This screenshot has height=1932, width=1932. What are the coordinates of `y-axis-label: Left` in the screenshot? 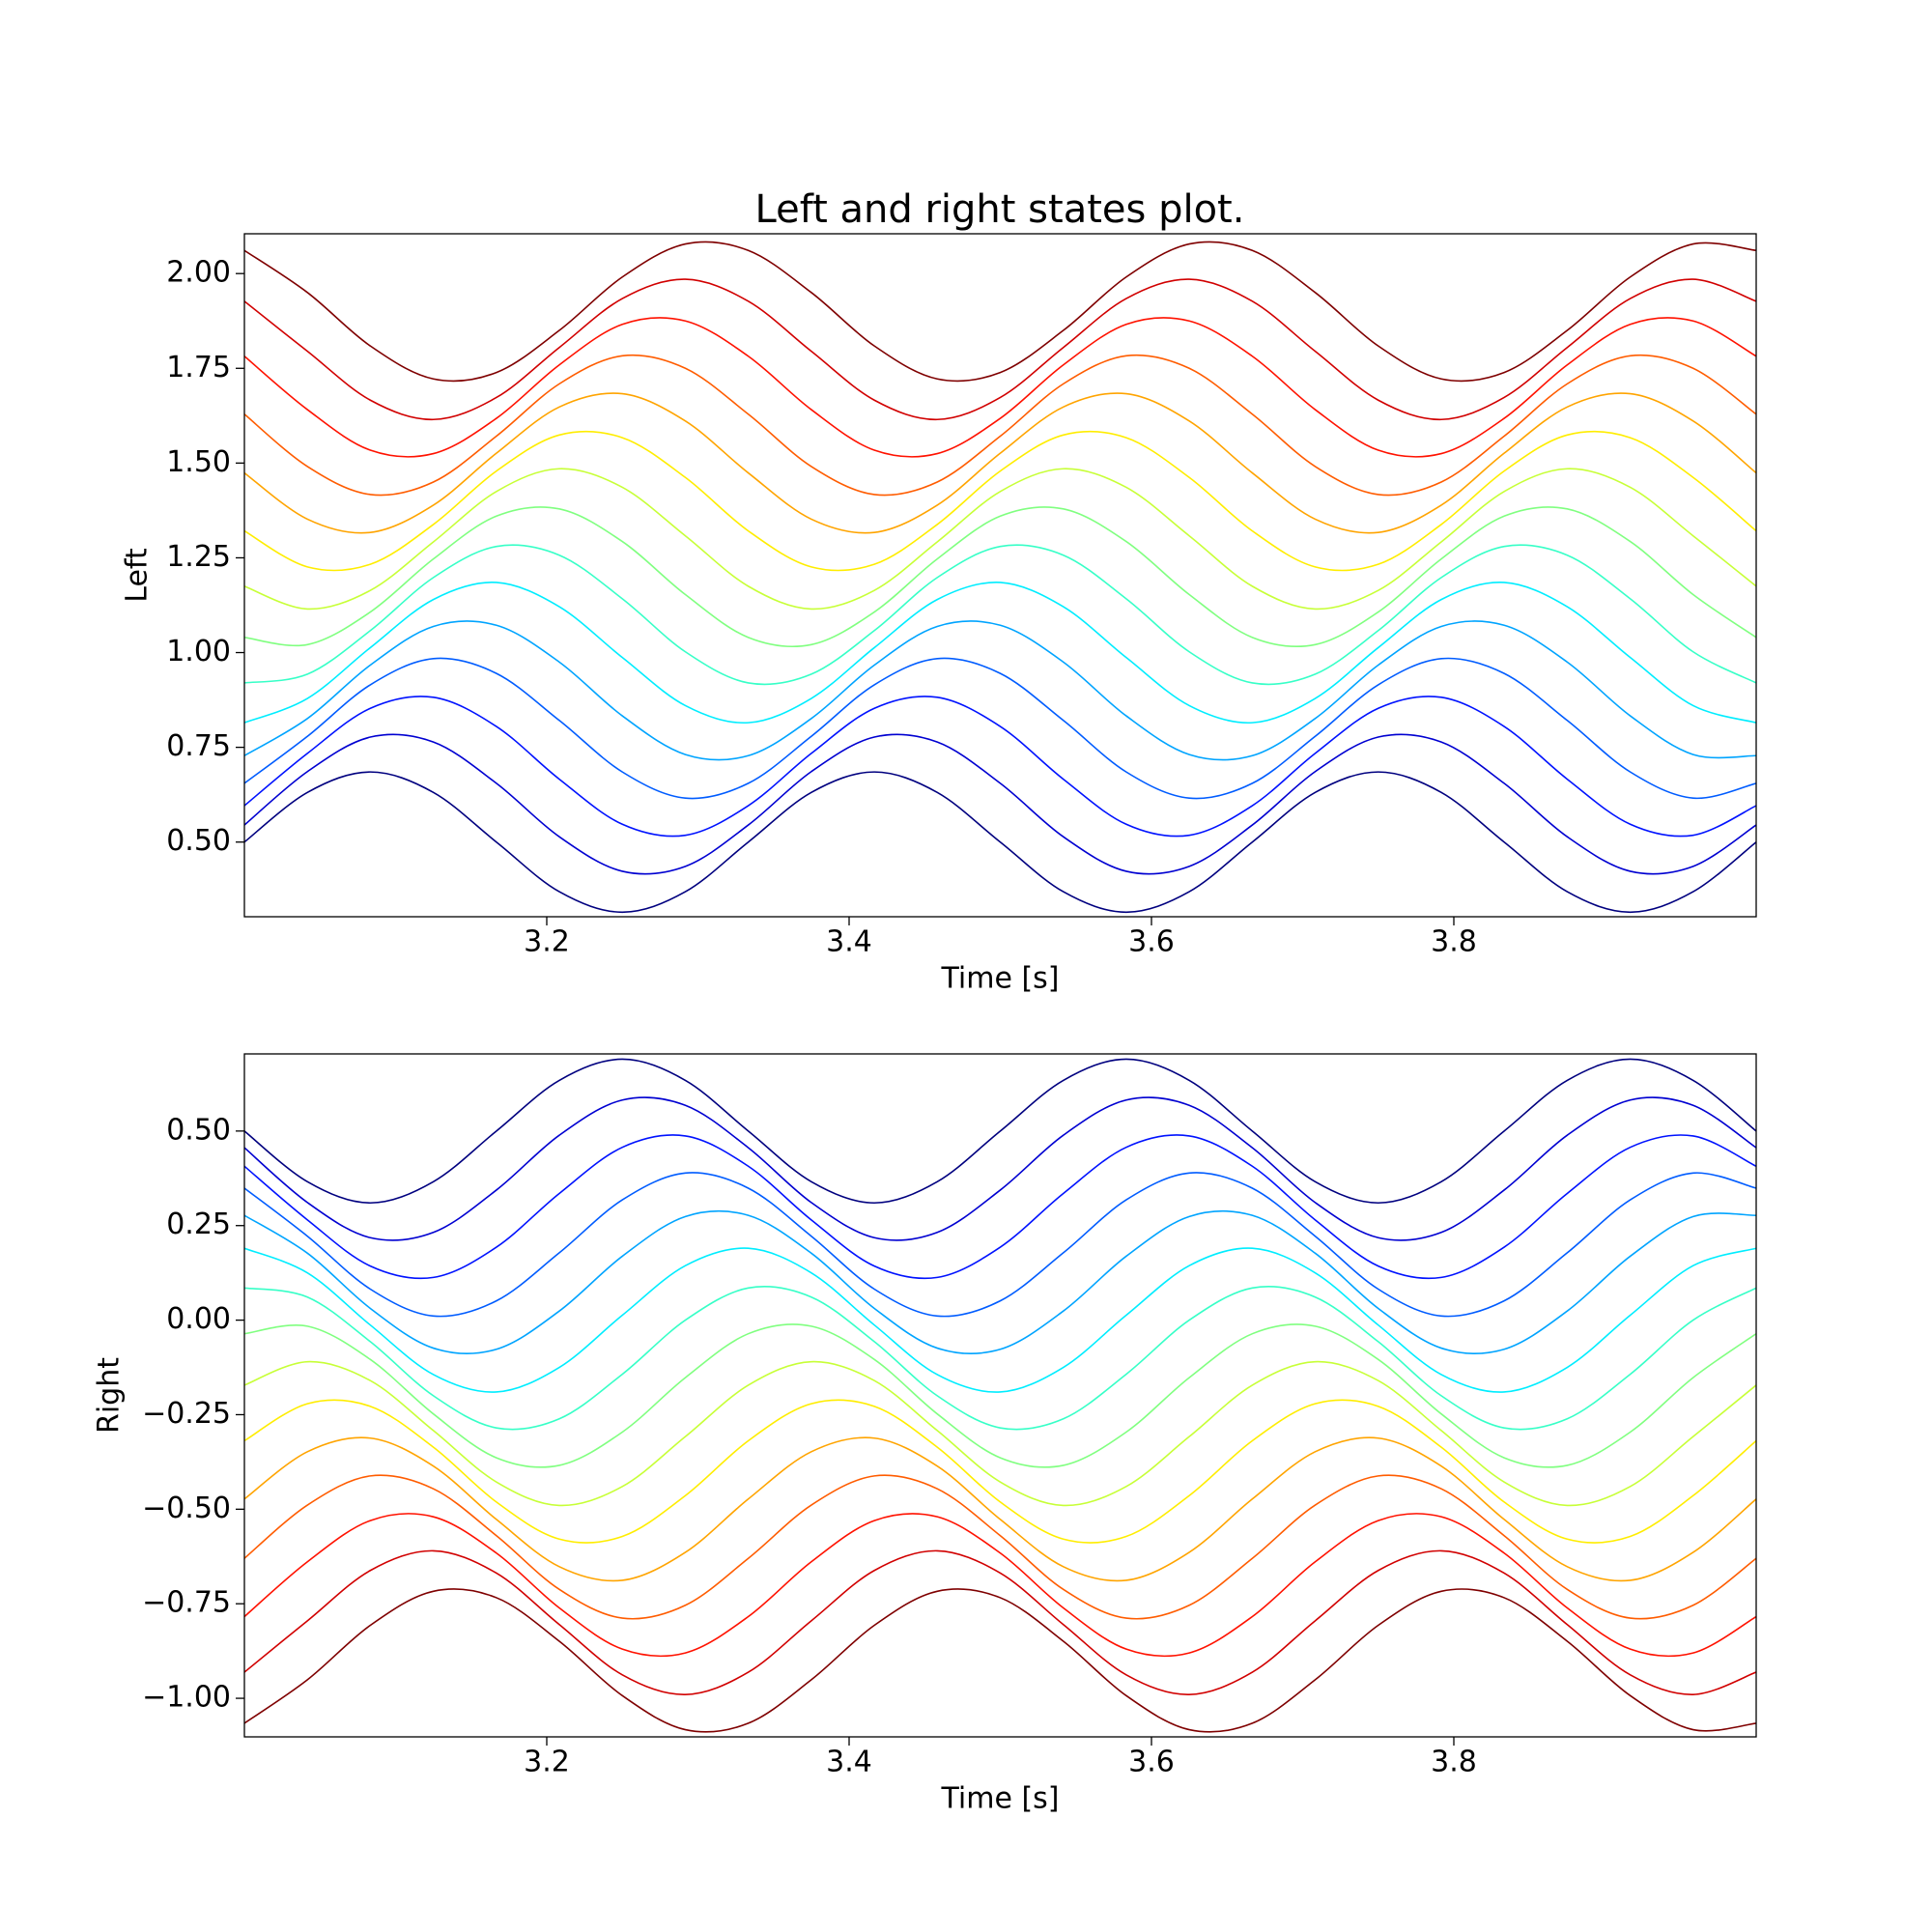 It's located at (138, 575).